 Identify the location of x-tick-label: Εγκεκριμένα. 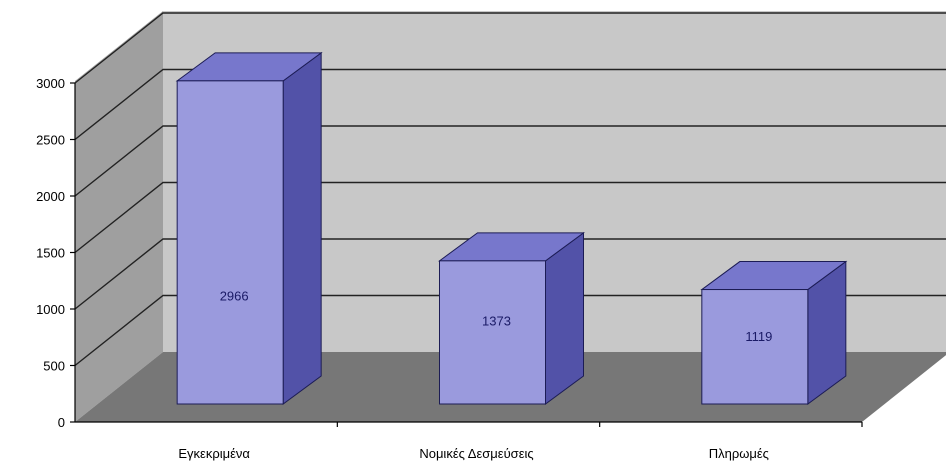
(214, 453).